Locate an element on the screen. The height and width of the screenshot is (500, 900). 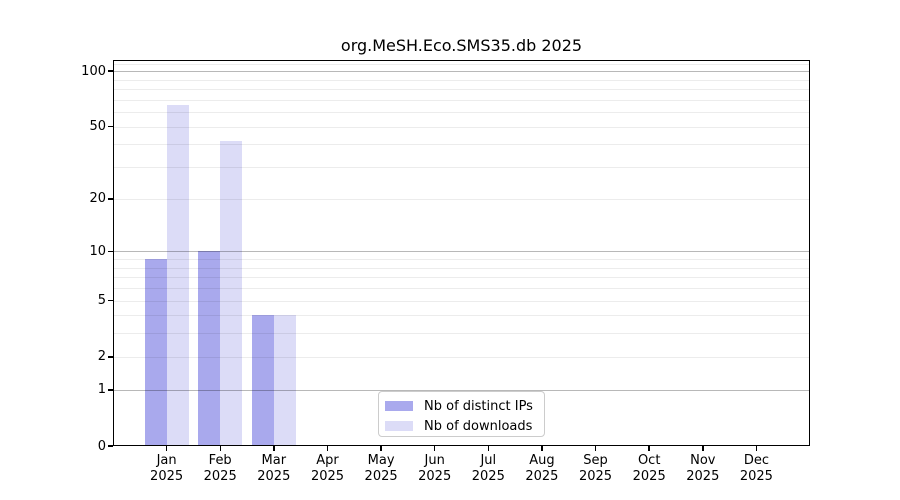
month-label: Jan is located at coordinates (166, 460).